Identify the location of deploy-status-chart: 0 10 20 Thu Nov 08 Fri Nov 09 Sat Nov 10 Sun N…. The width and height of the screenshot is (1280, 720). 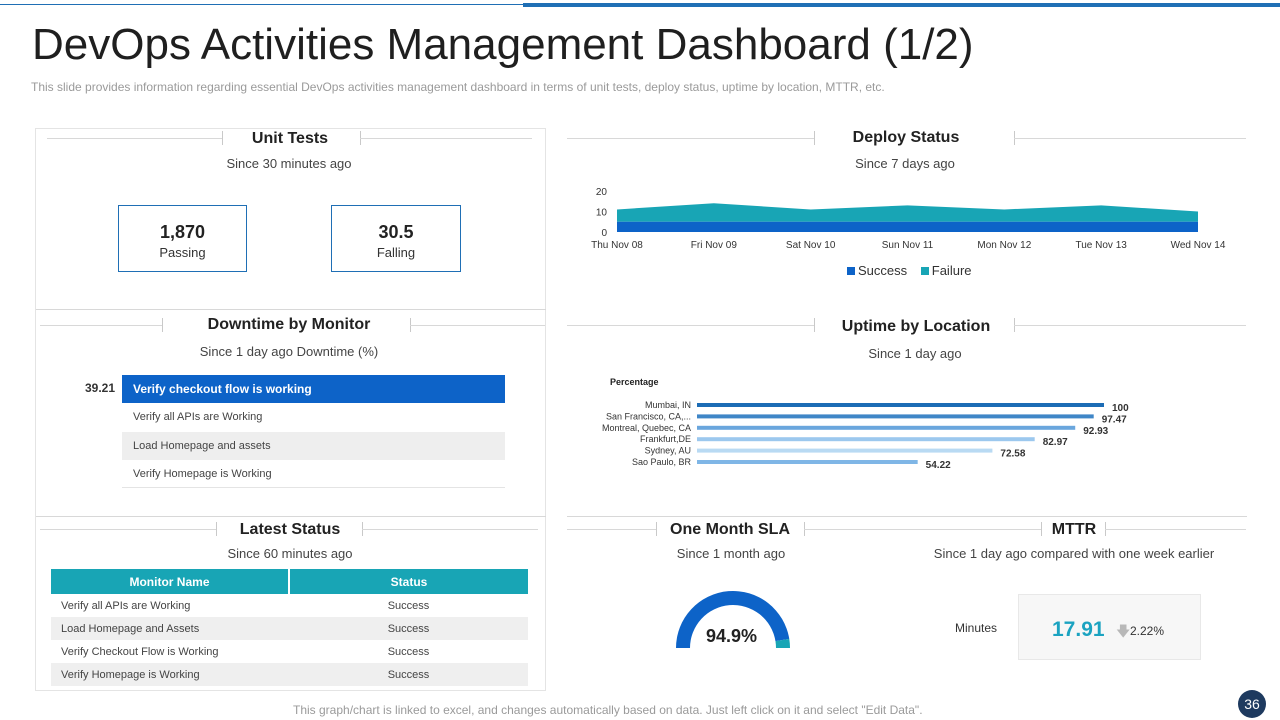
(908, 219).